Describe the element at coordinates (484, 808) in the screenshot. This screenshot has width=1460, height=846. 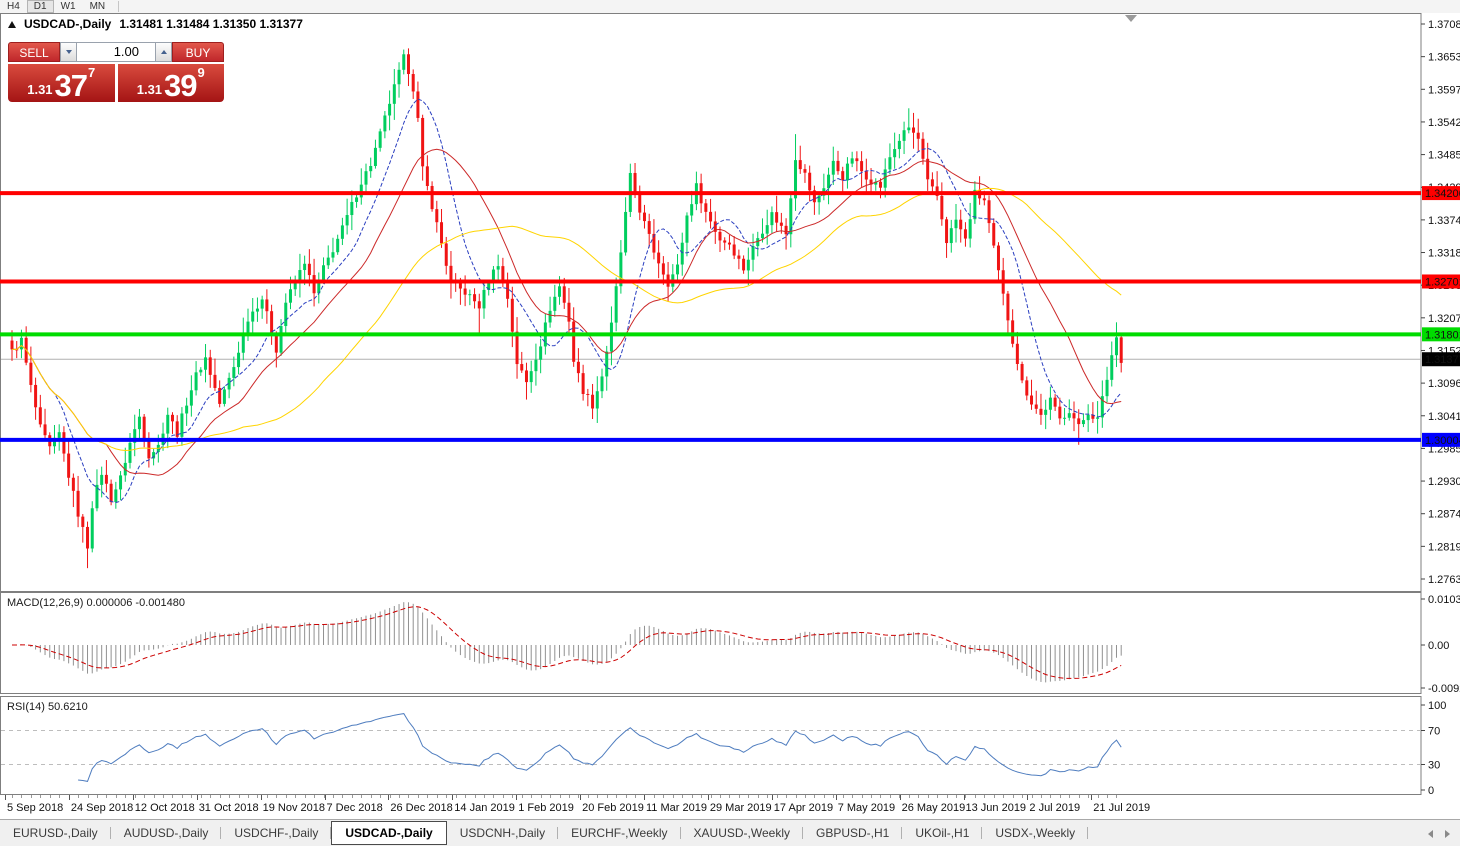
I see `date-label: 14 Jan 2019` at that location.